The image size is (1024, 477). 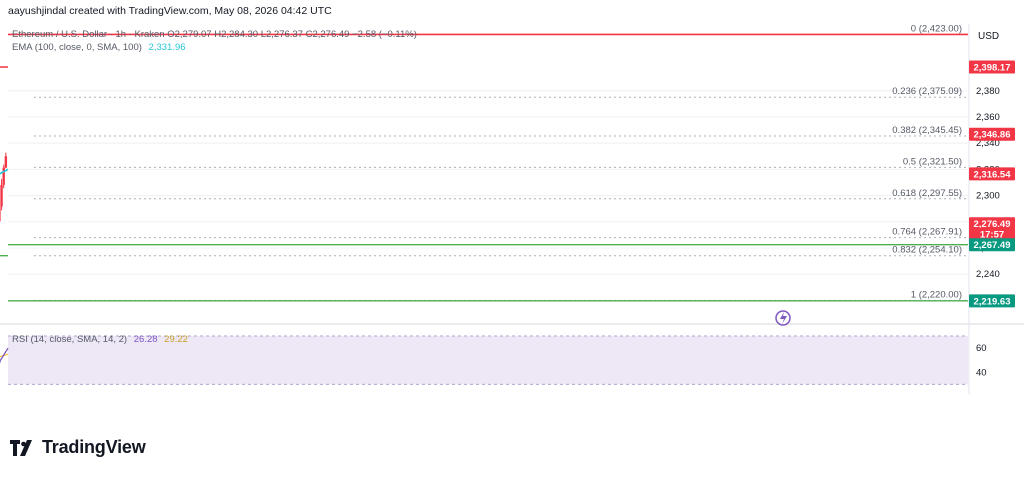 I want to click on fib-level-label: 0.236 (2,375.09), so click(x=927, y=91).